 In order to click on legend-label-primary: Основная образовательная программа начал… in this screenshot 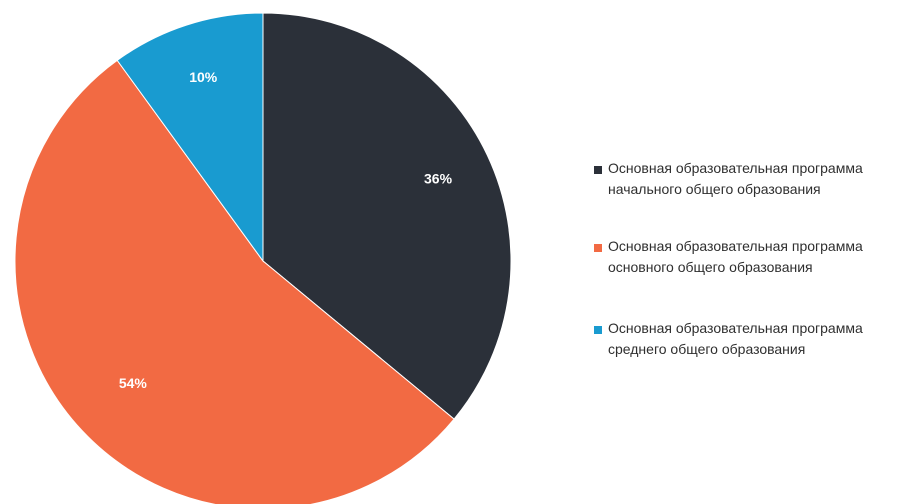, I will do `click(758, 179)`.